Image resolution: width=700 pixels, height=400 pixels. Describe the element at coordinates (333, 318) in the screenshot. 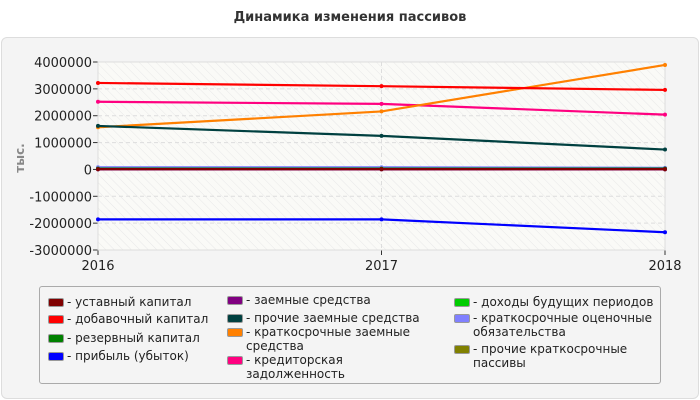

I see `legend-label: - прочие заемные средства` at that location.